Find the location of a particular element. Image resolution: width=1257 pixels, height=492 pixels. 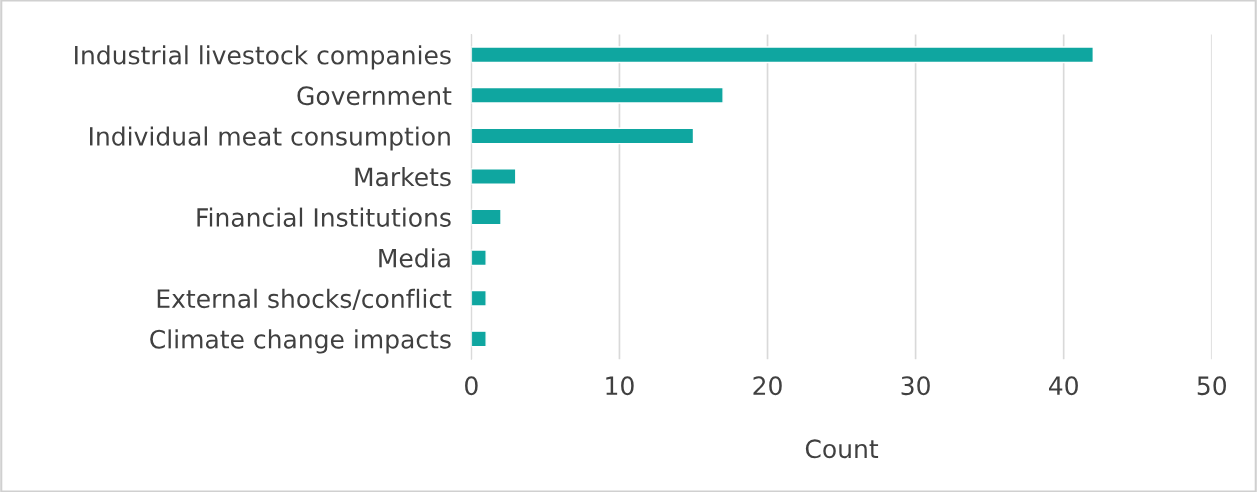

x-tick-label: 10 is located at coordinates (620, 386).